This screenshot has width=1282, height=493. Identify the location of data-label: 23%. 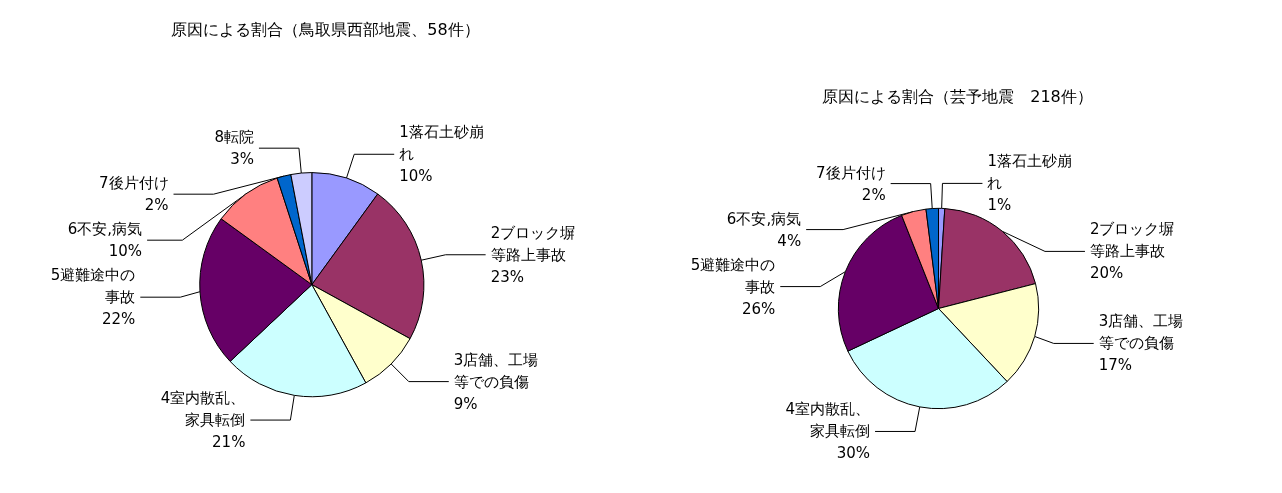
(507, 276).